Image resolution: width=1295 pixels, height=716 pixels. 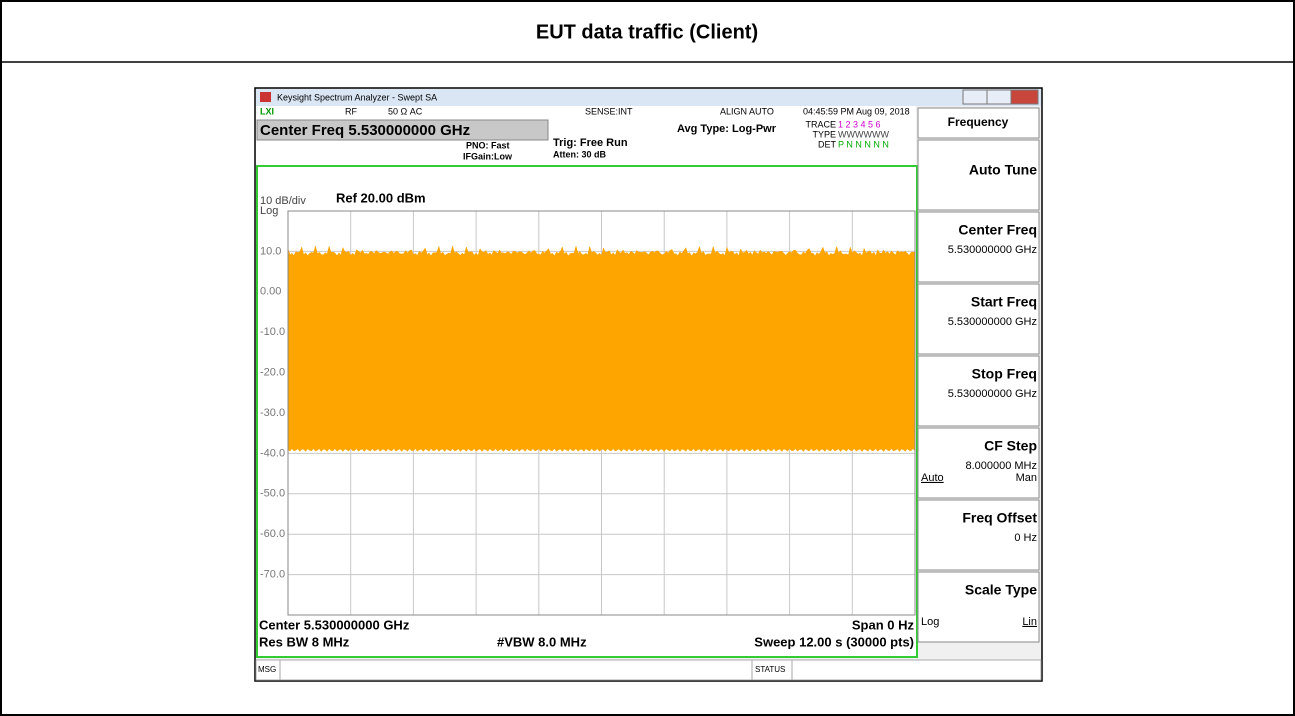 I want to click on y-tick-label: -30.0, so click(x=272, y=413).